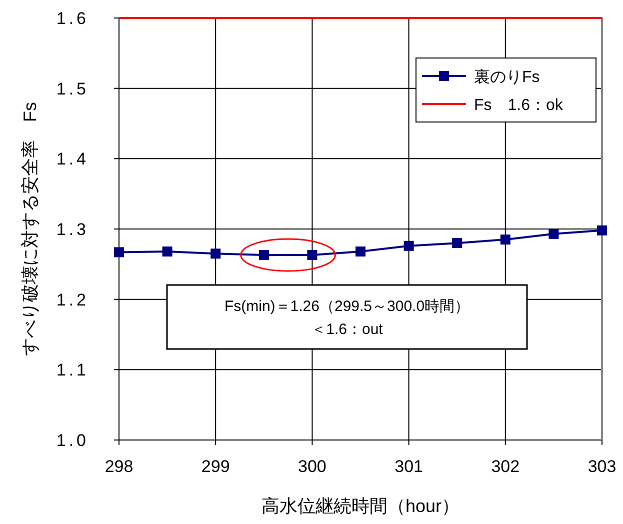 The width and height of the screenshot is (623, 524). I want to click on y-axis-title: すべり破壊に対する安全率 Fs, so click(30, 229).